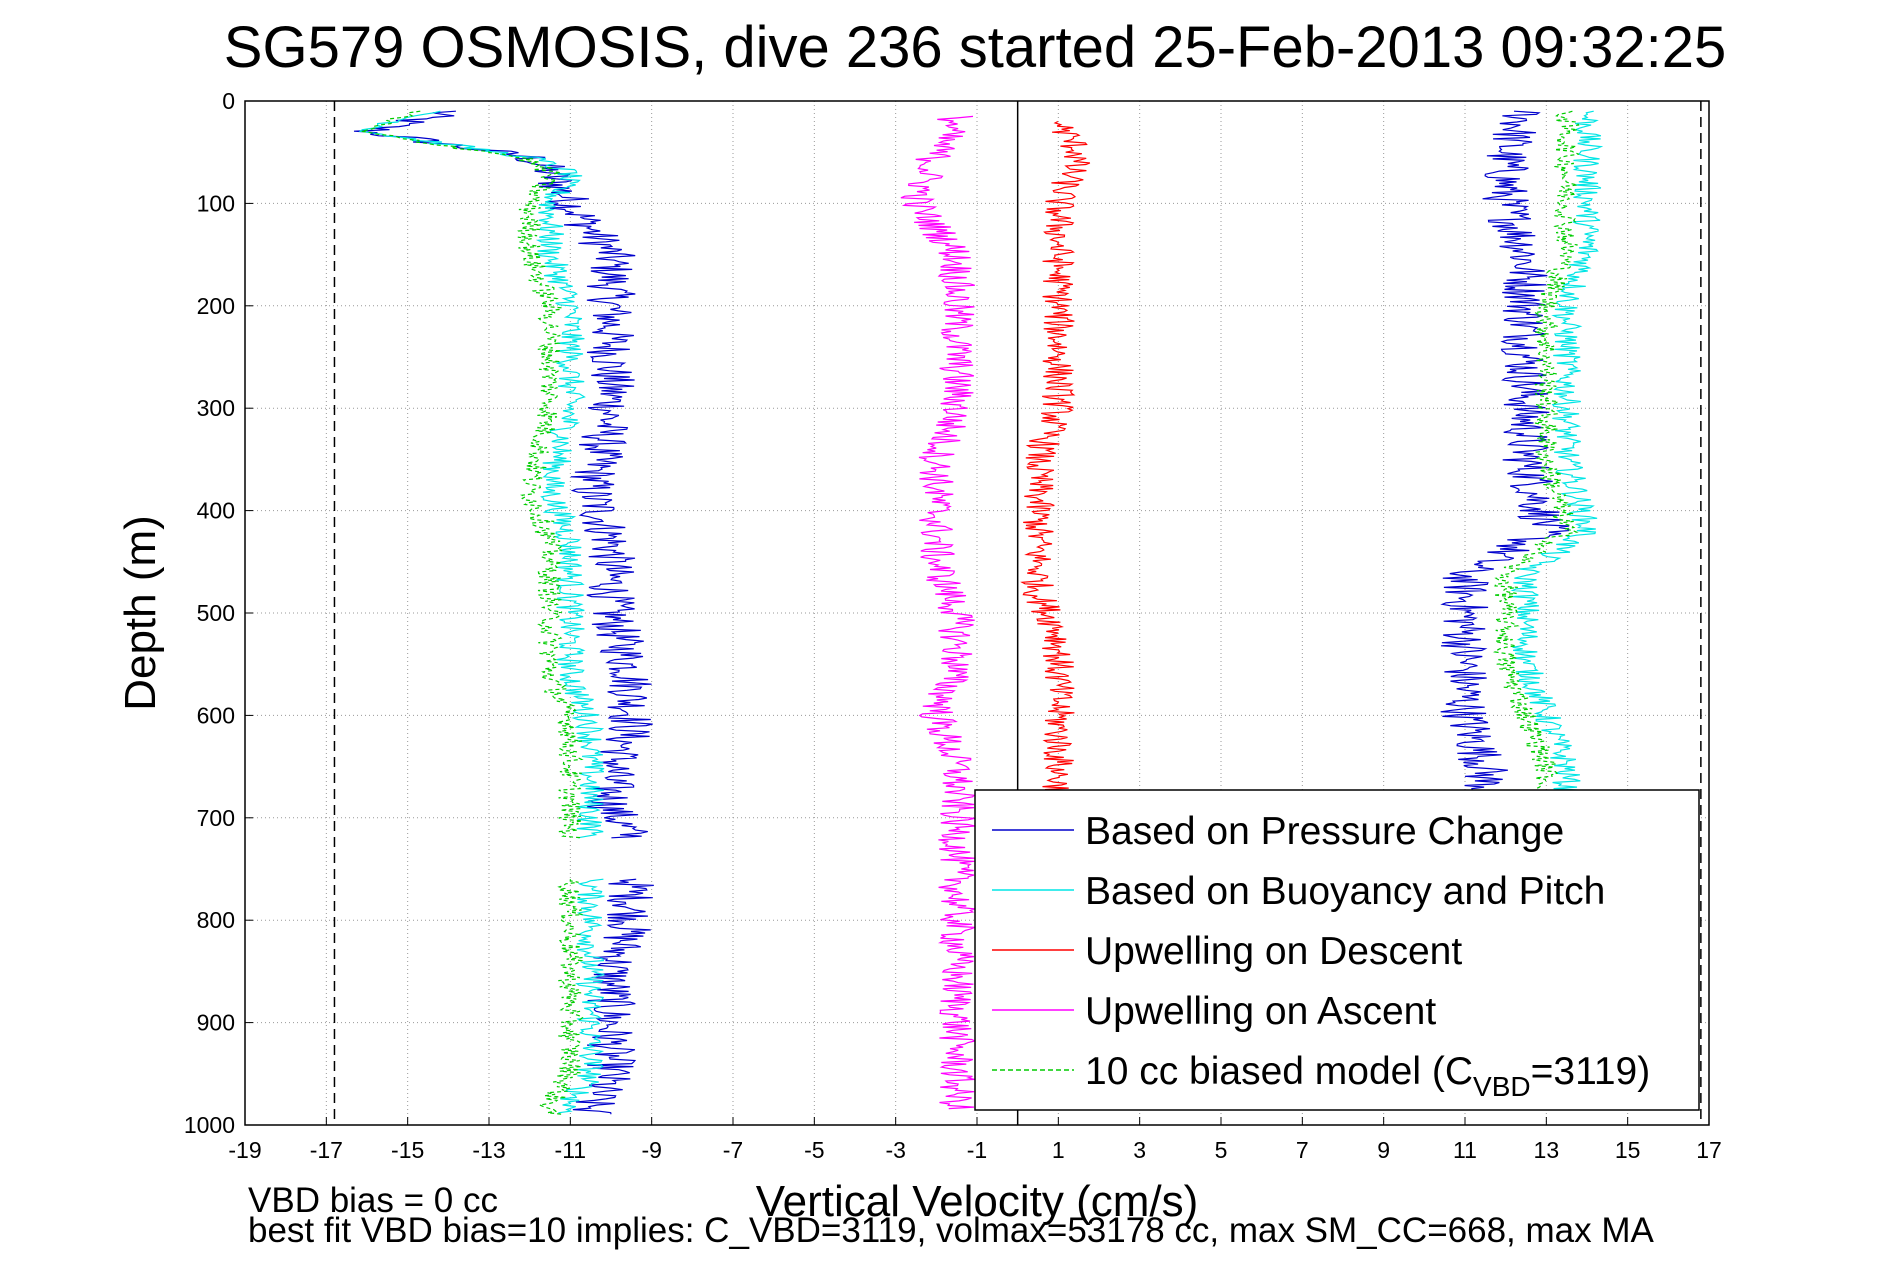 The image size is (1891, 1262). I want to click on legend-label-text: Upwelling on Ascent, so click(1260, 1011).